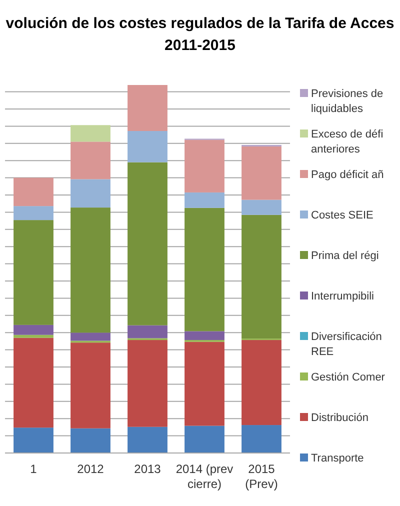  What do you see at coordinates (200, 23) in the screenshot?
I see `chart-title: volución de los costes regulados de la Tarifa de Acces` at bounding box center [200, 23].